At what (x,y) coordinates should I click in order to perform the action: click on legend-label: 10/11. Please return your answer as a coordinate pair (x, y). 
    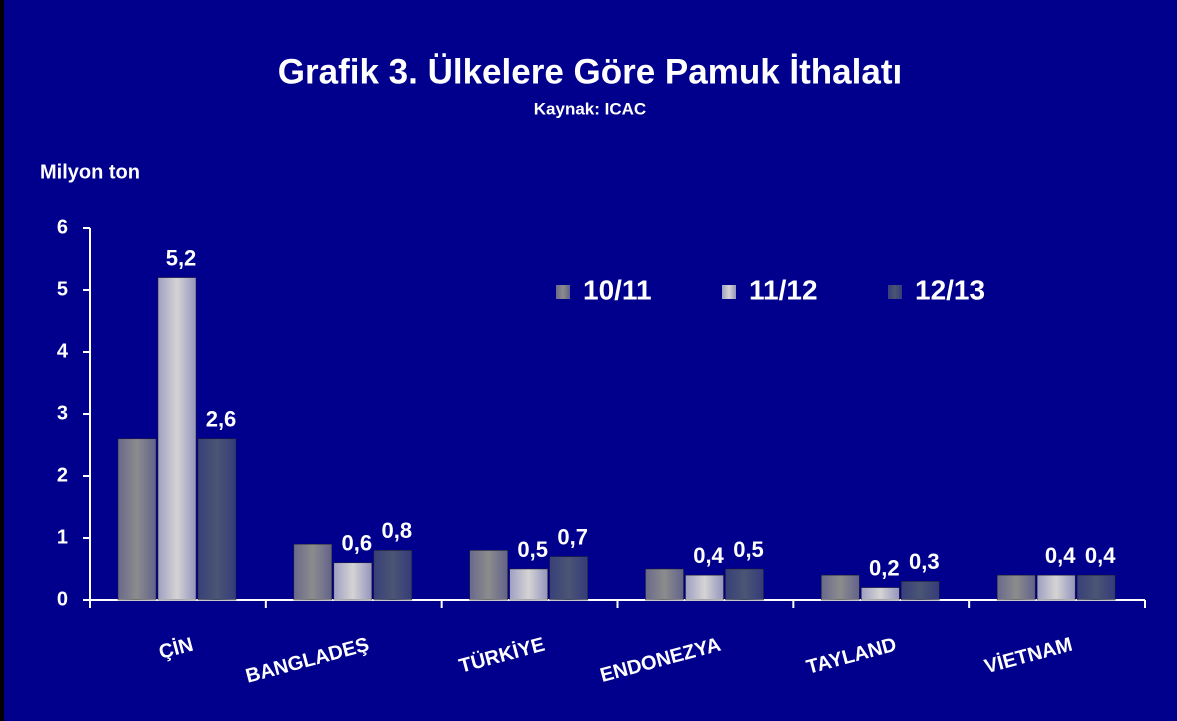
    Looking at the image, I should click on (617, 289).